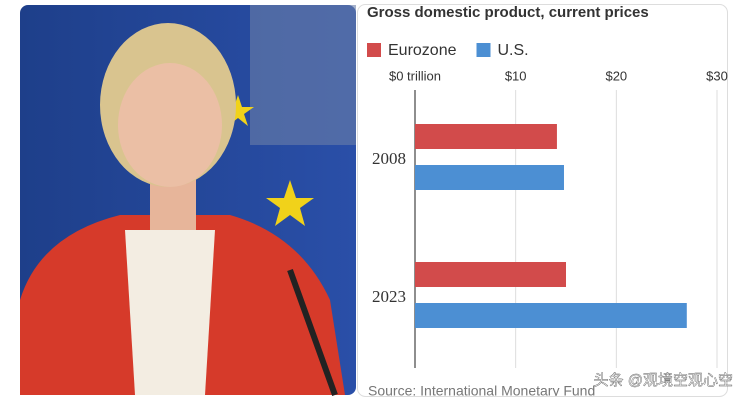 The height and width of the screenshot is (406, 743). I want to click on x-tick-label: $0 trillion, so click(415, 75).